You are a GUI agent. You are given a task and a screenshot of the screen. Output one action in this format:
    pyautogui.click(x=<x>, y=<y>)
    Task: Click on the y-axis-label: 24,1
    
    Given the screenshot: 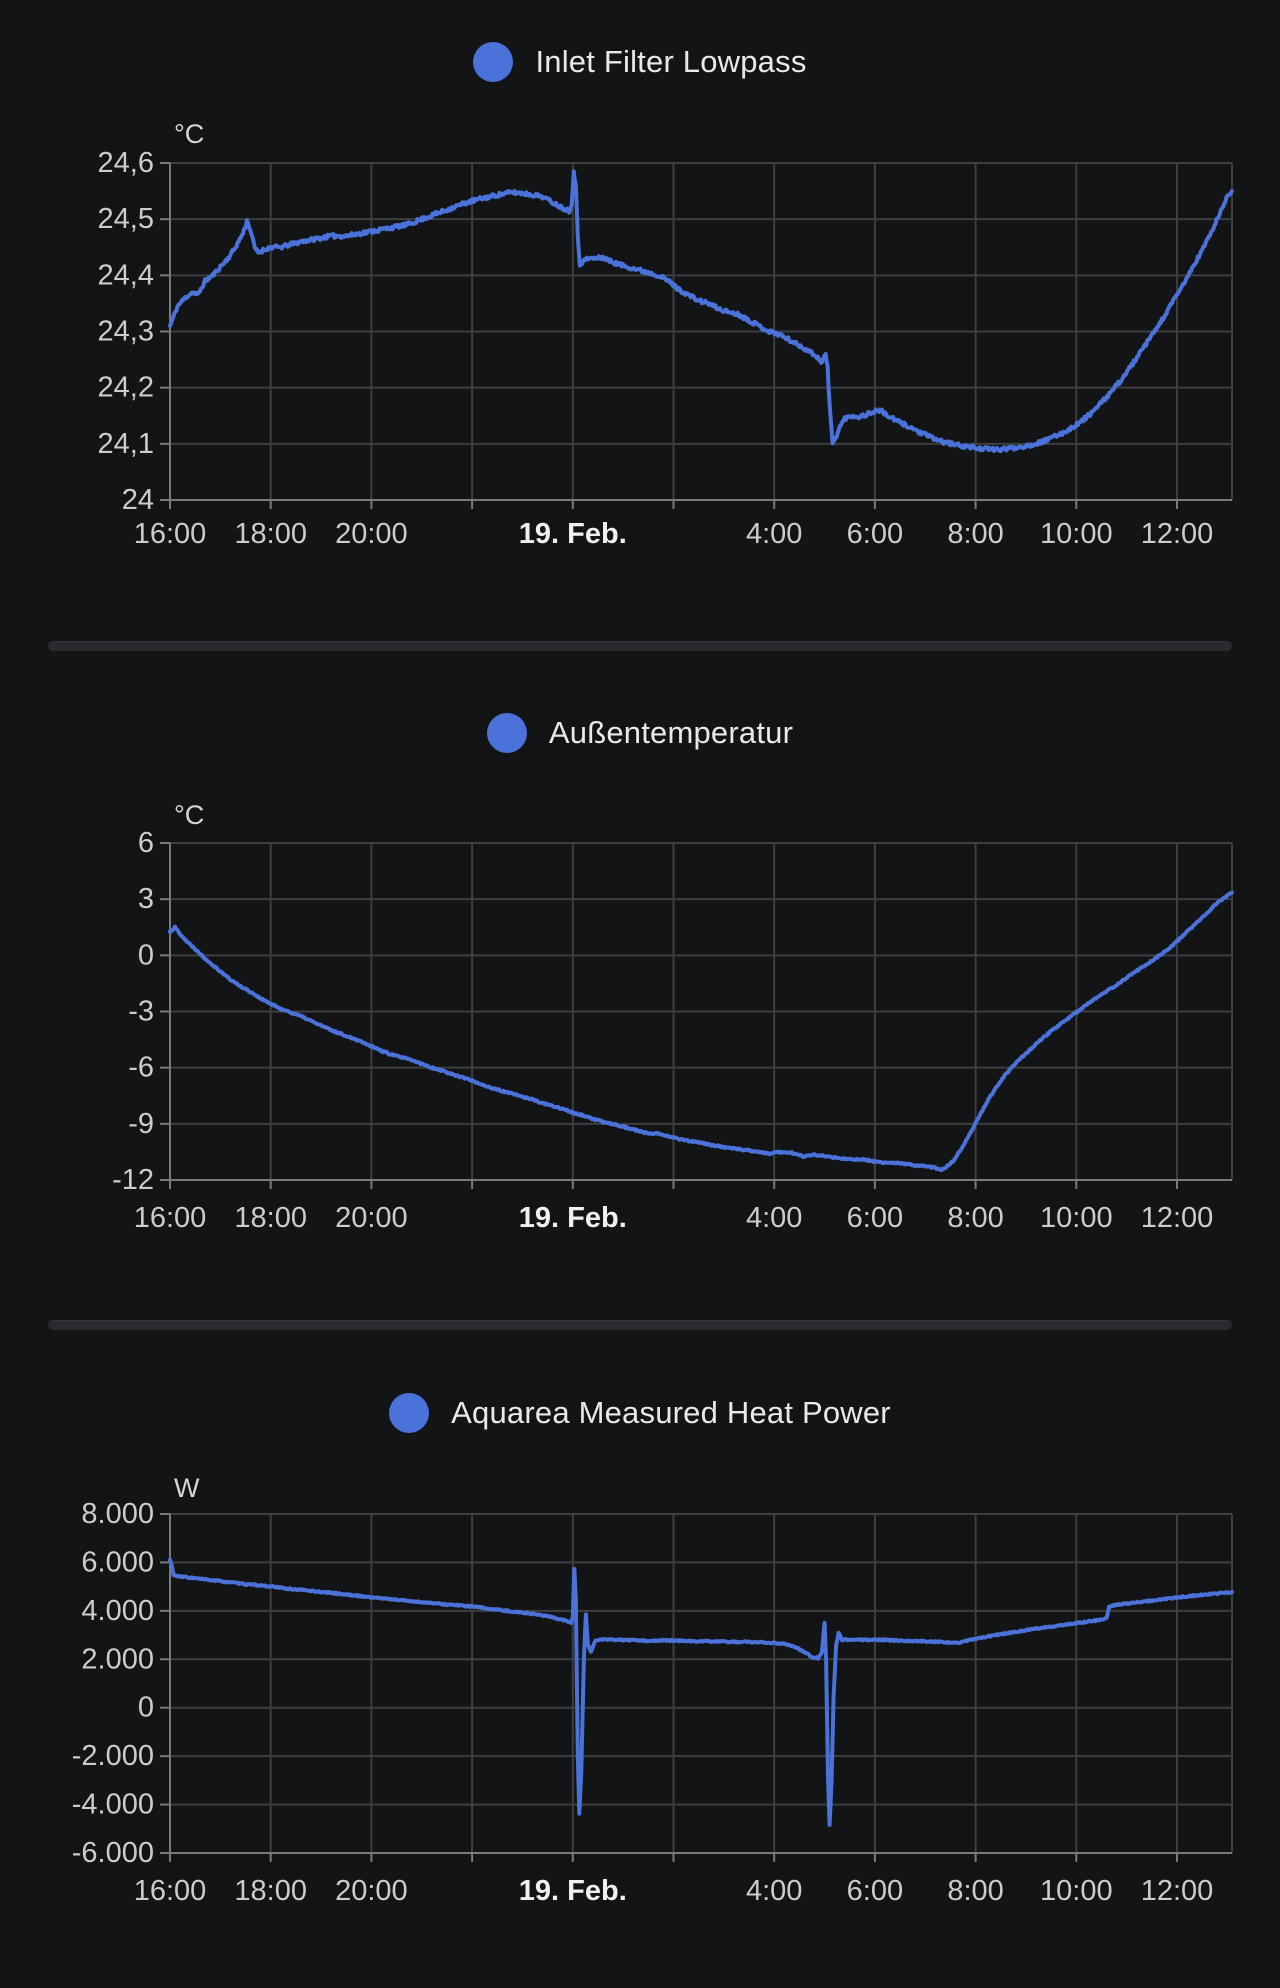 What is the action you would take?
    pyautogui.click(x=126, y=444)
    